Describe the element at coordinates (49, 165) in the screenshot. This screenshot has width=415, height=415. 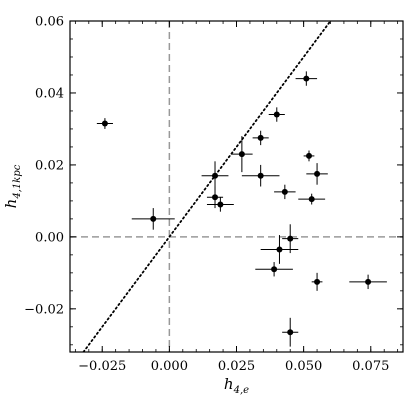
I see `y-tick-label: 0.02` at that location.